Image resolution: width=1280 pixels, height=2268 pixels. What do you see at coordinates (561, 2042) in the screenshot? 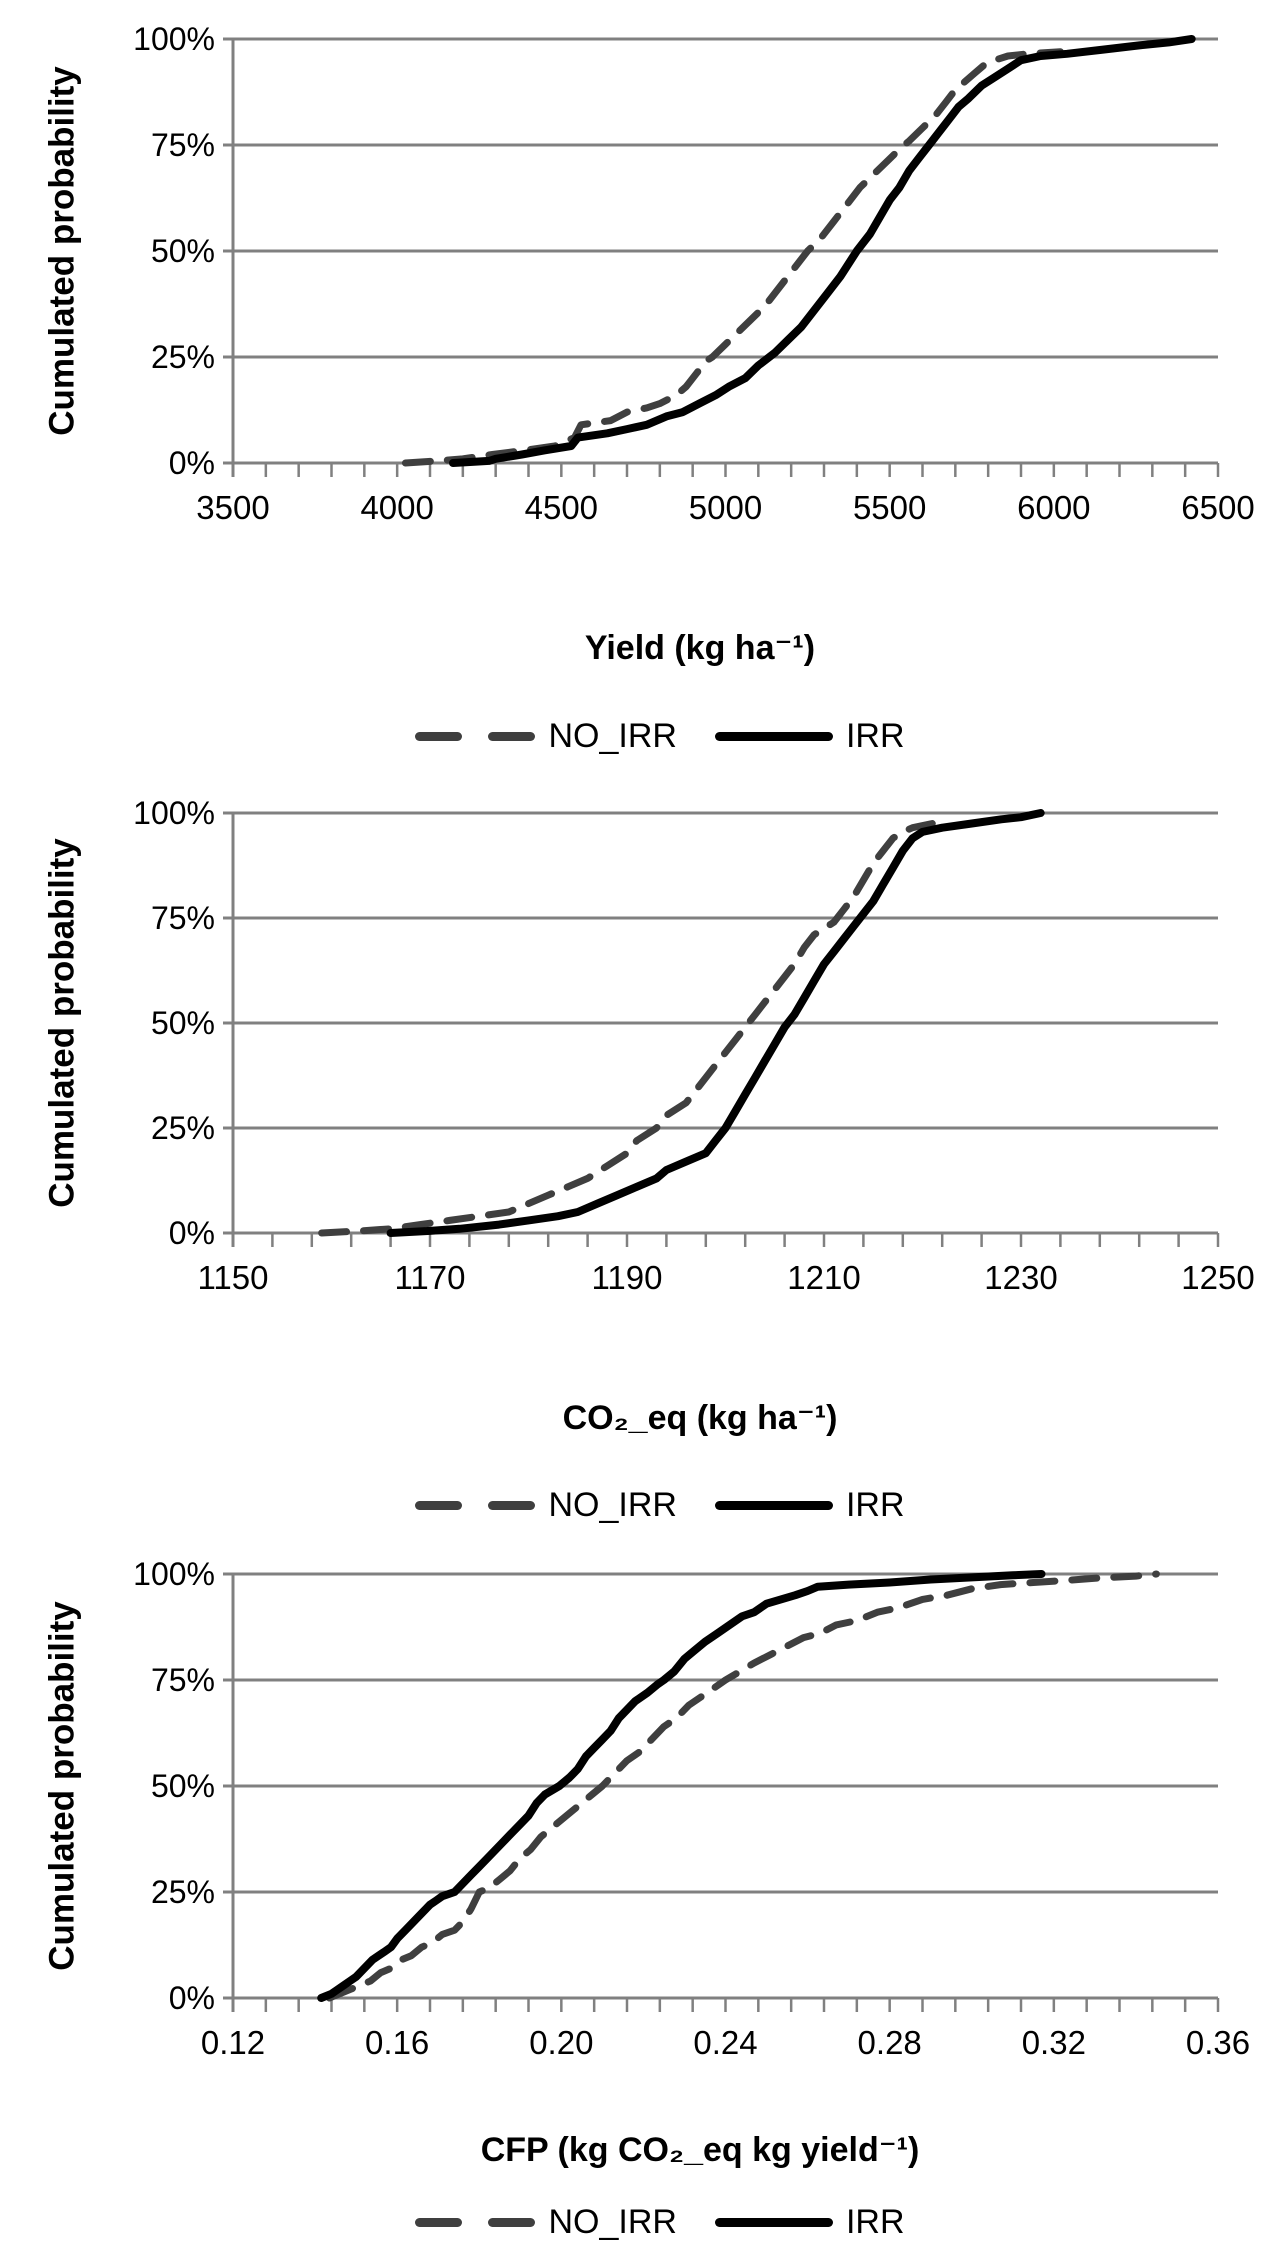
I see `x-tick-label: 0.20` at bounding box center [561, 2042].